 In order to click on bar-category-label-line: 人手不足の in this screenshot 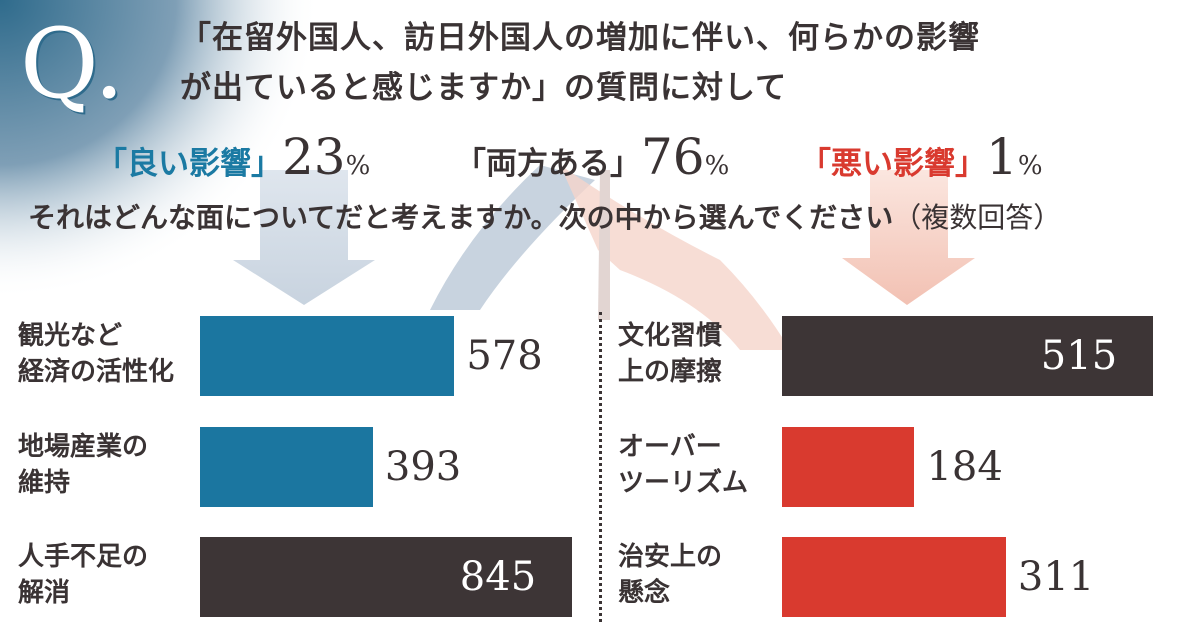, I will do `click(83, 557)`.